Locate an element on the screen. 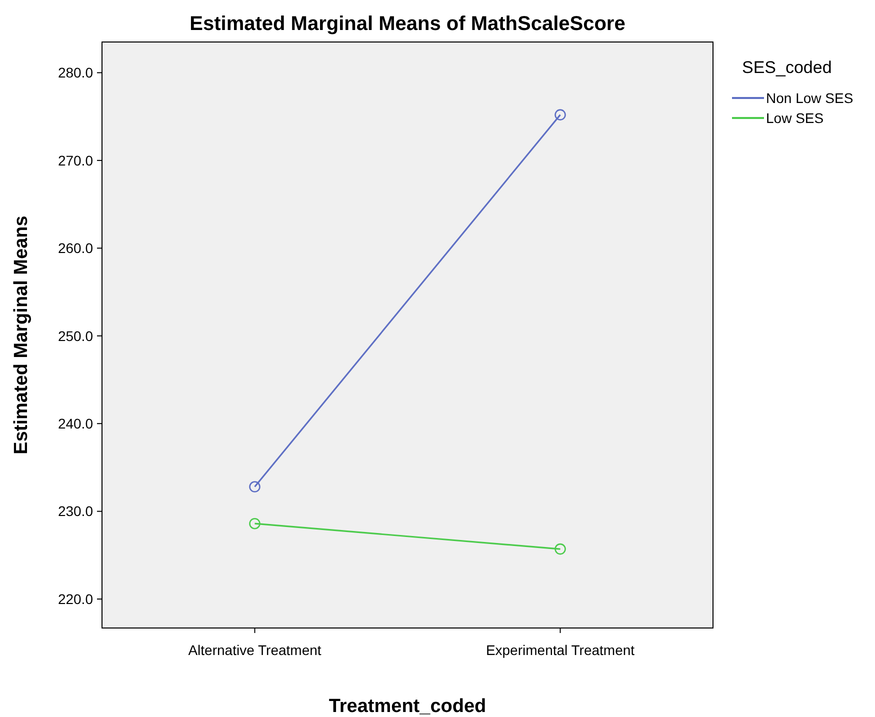 The image size is (875, 717). y-tick-label: 220.0 is located at coordinates (76, 598).